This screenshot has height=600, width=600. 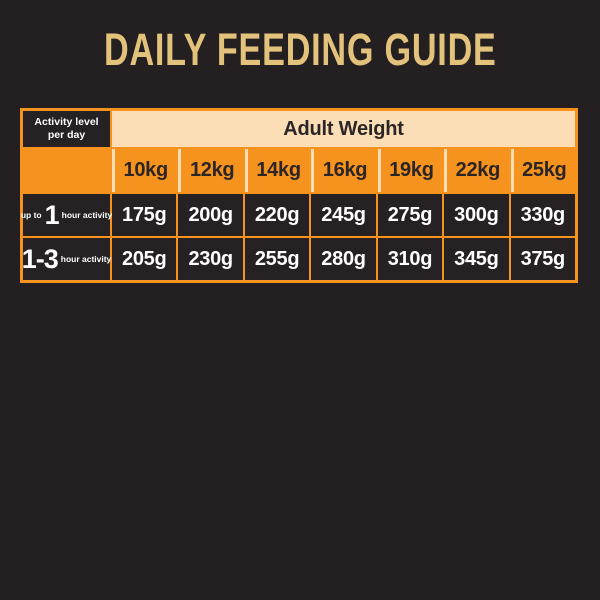 What do you see at coordinates (31, 215) in the screenshot?
I see `row-label-prefix: up to` at bounding box center [31, 215].